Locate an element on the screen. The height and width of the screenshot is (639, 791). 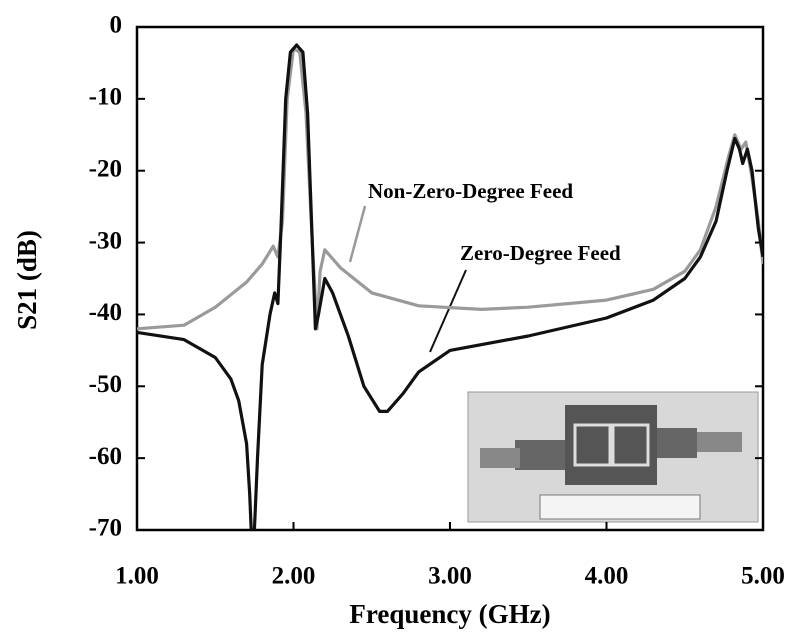
x-tick-label: 5.00 is located at coordinates (763, 576).